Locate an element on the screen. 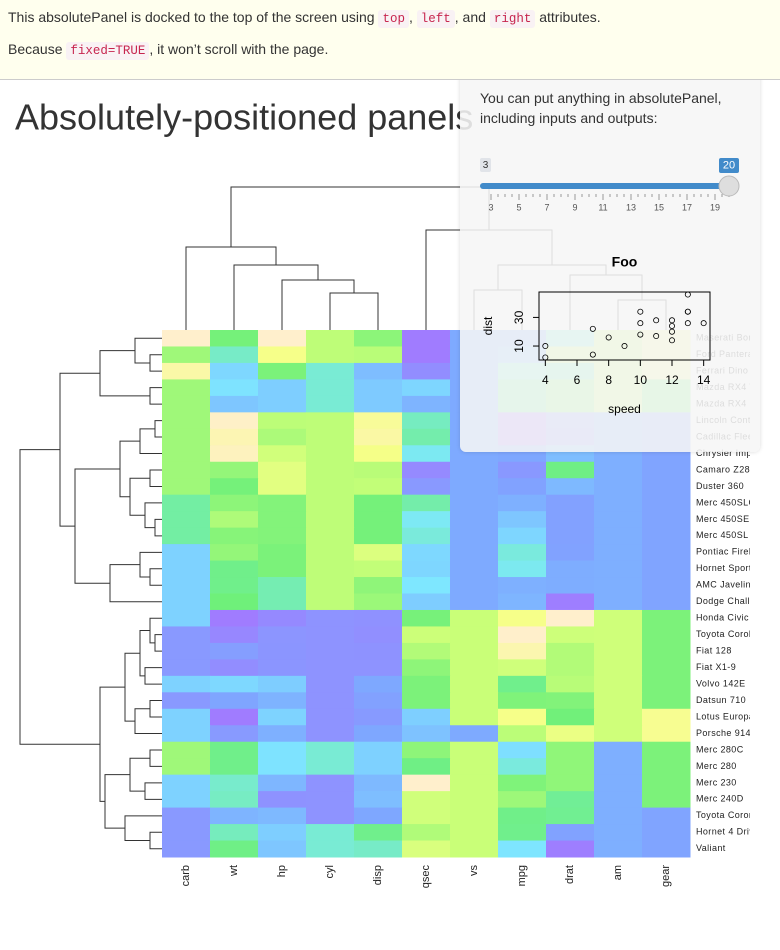 This screenshot has height=950, width=780. slider-bar is located at coordinates (604, 186).